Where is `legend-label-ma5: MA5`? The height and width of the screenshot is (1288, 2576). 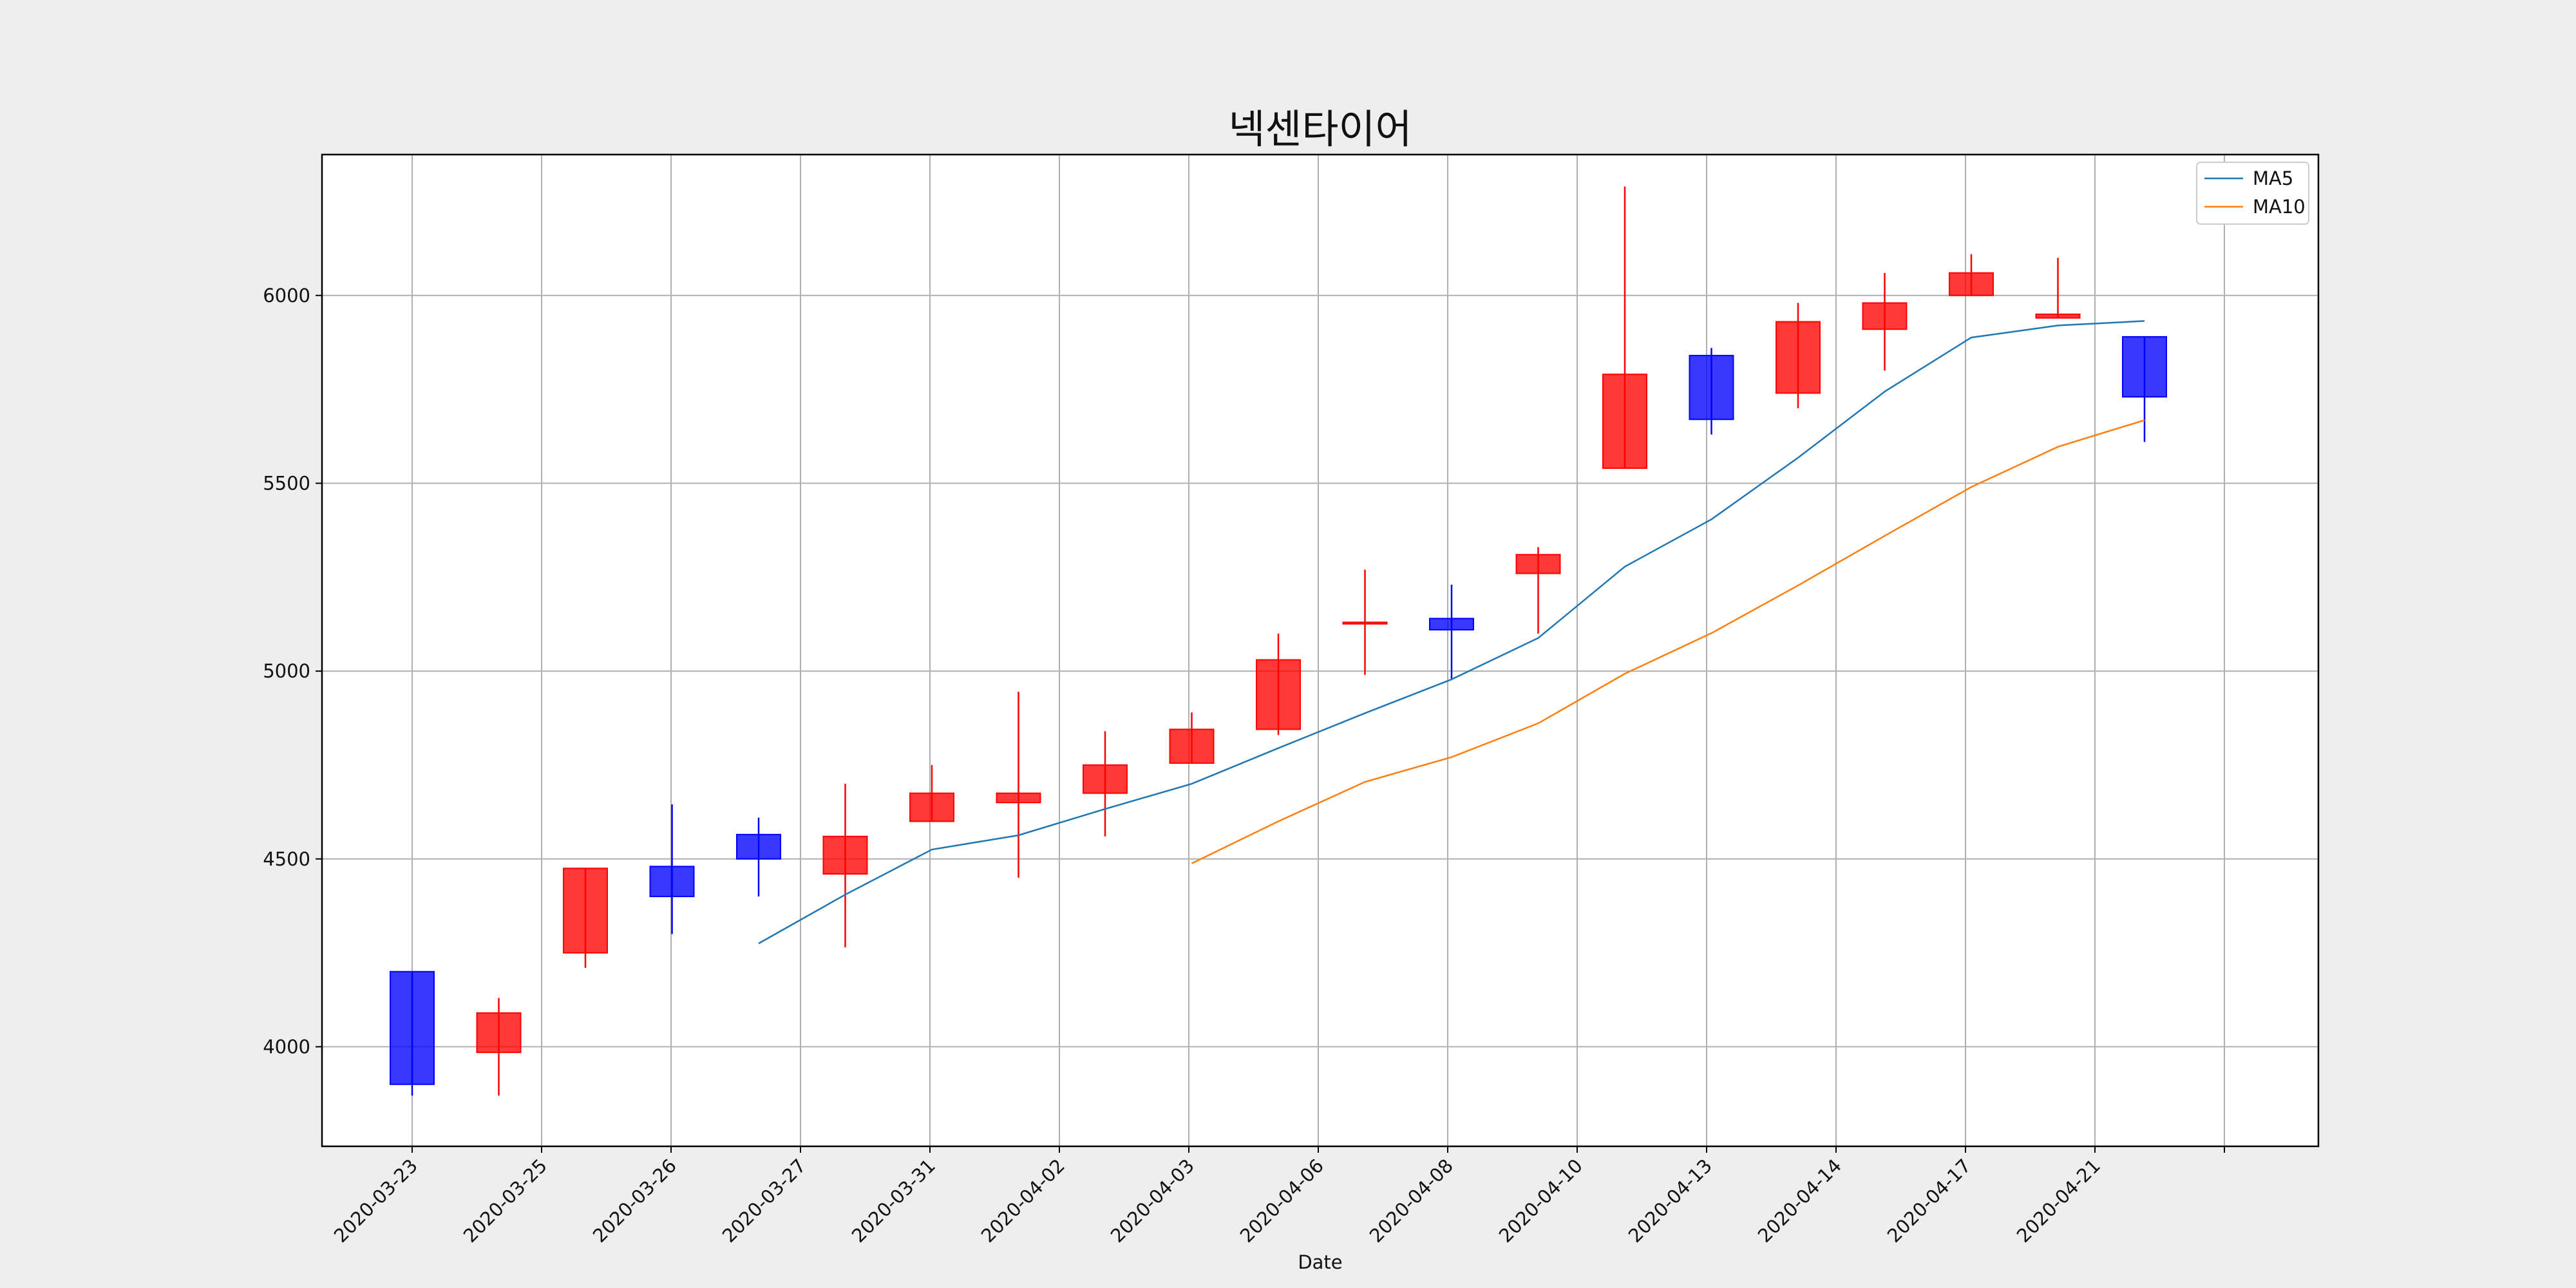 legend-label-ma5: MA5 is located at coordinates (2273, 178).